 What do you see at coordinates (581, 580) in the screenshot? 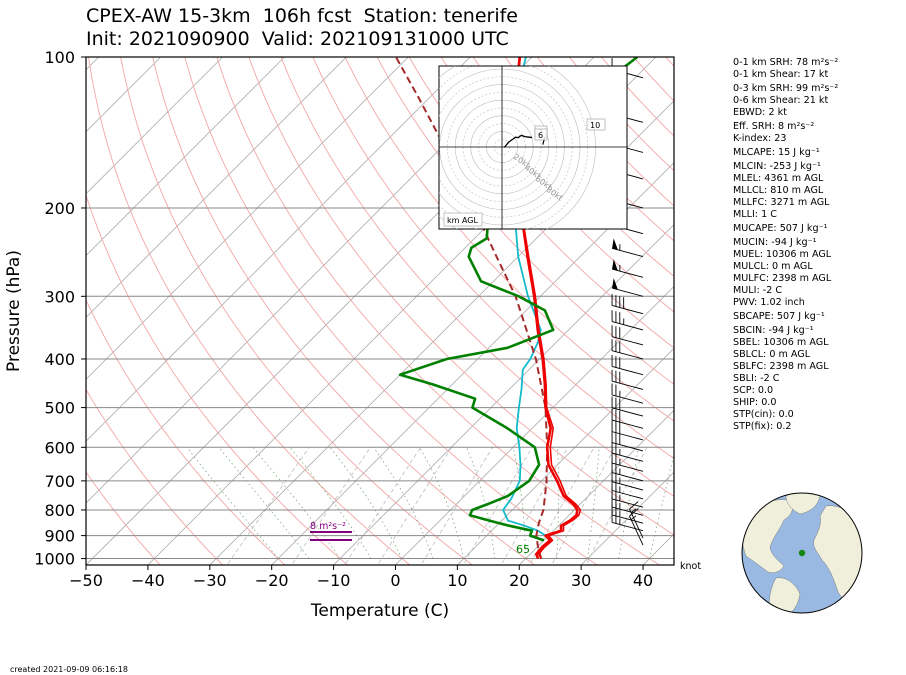
I see `x-tick-label: 30` at bounding box center [581, 580].